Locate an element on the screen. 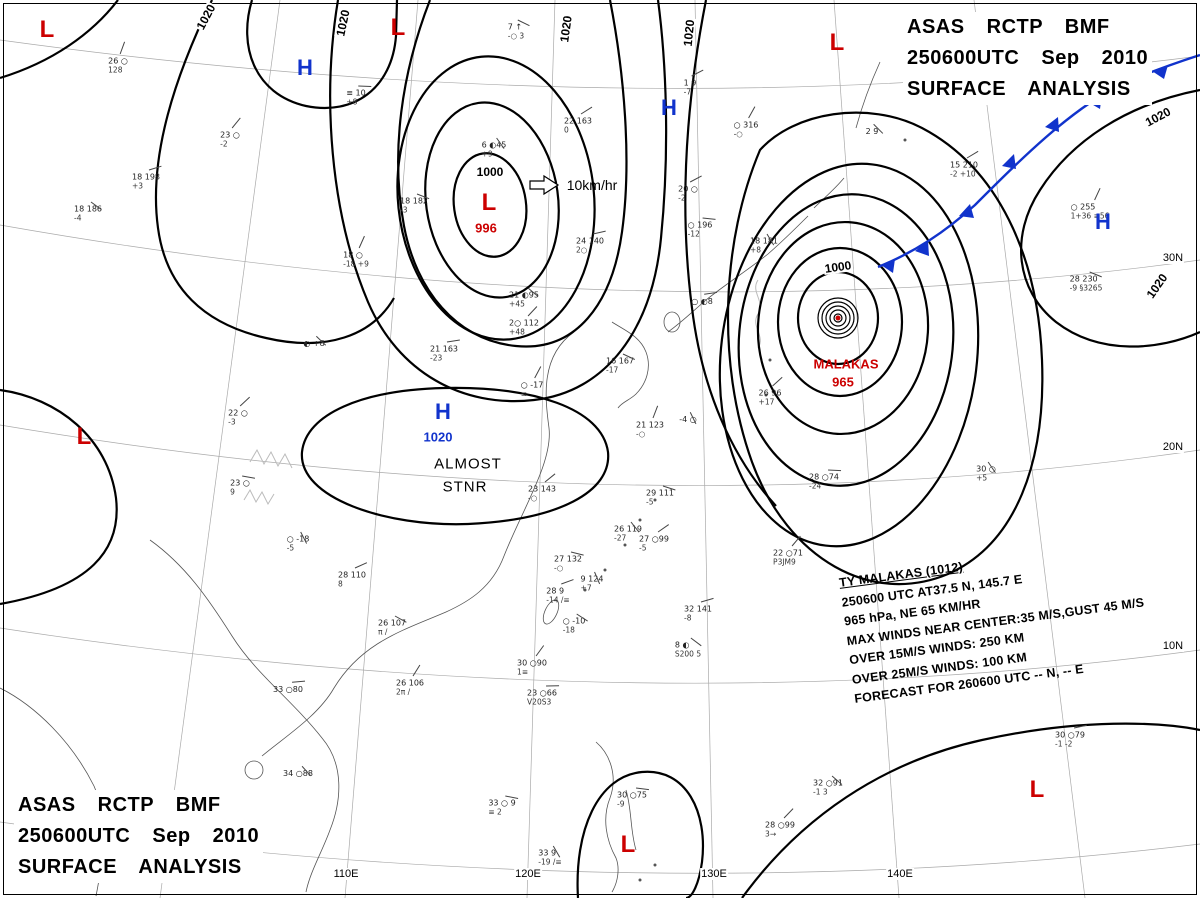  station-plot: 9 124 +7 is located at coordinates (592, 583).